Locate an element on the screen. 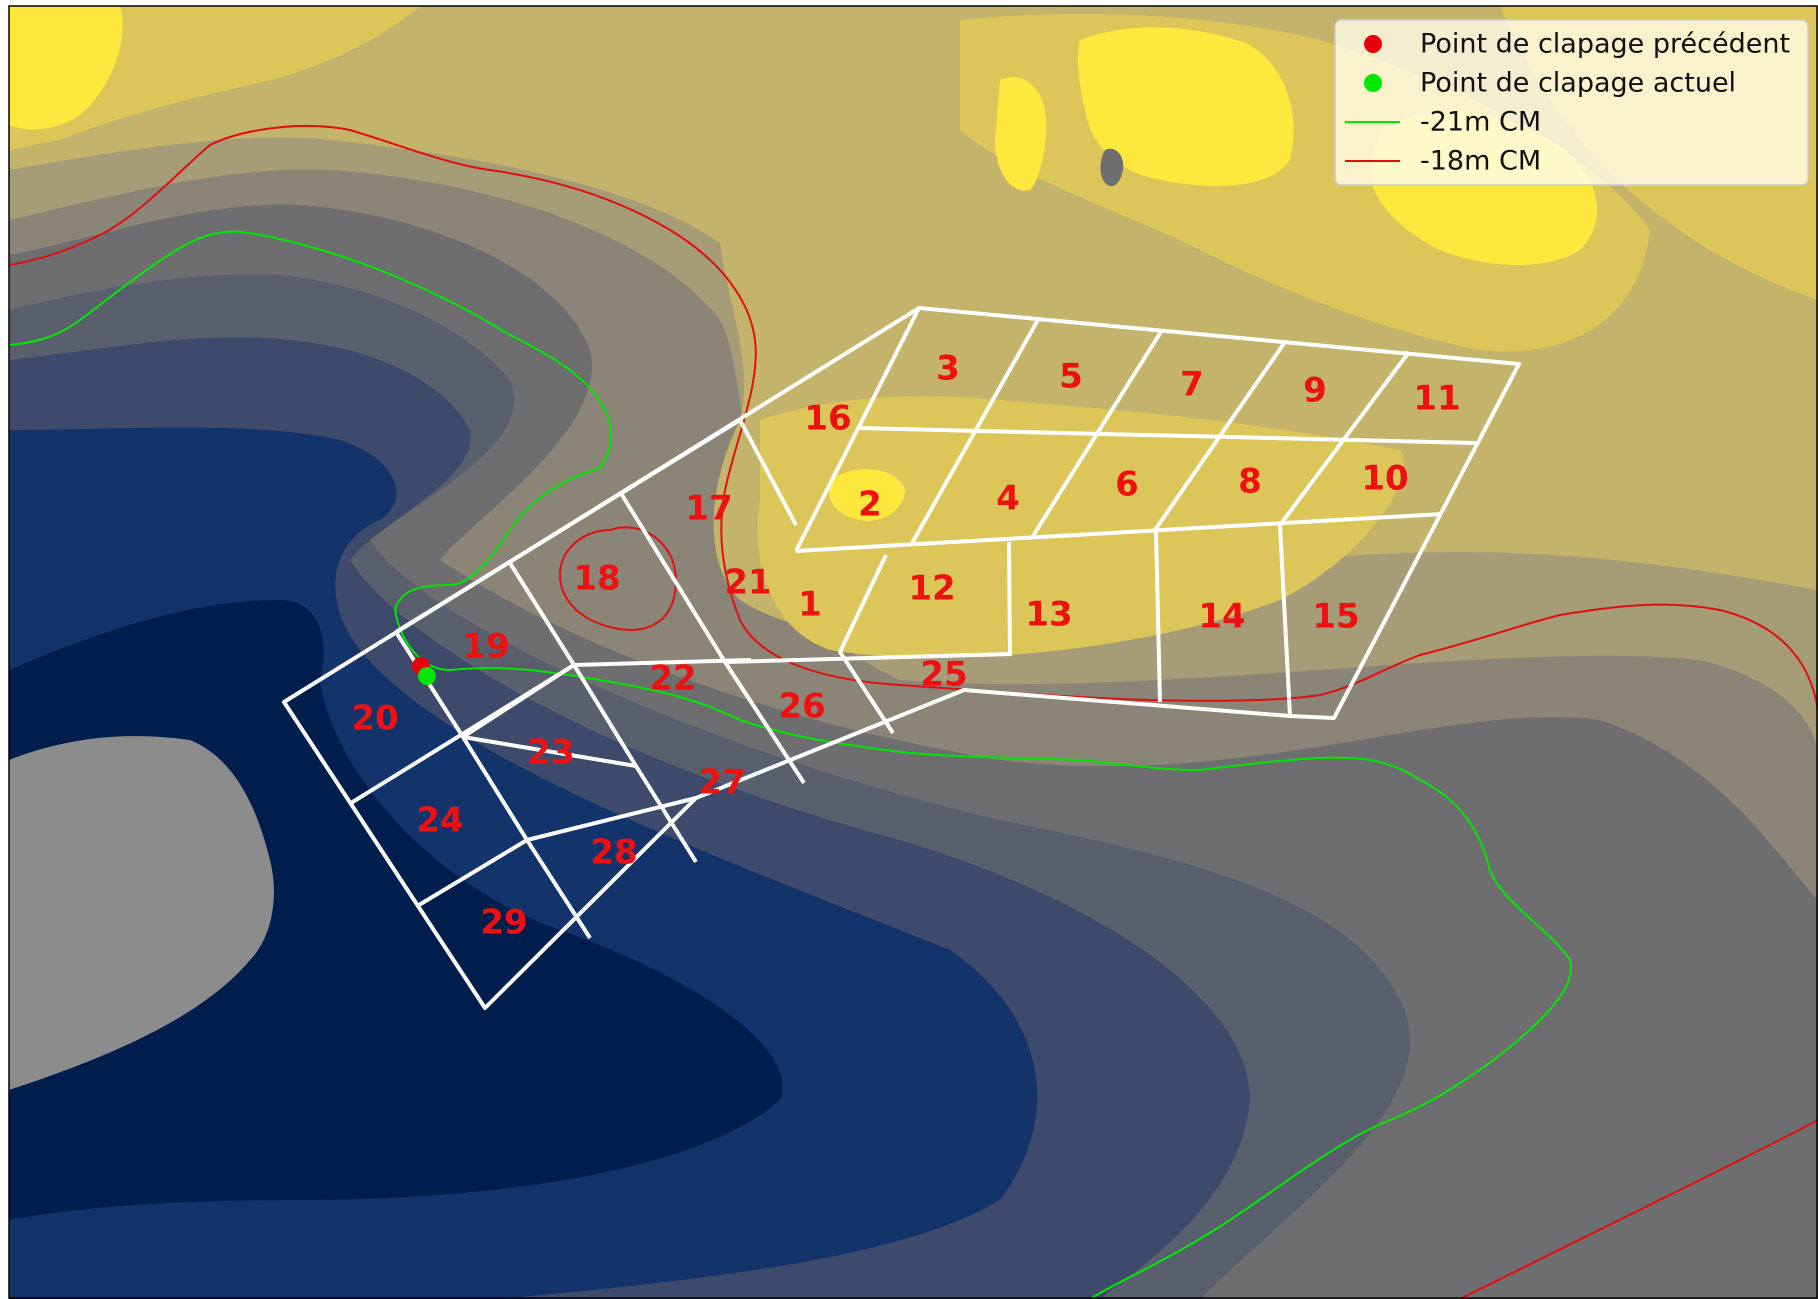  legend-label-previous: Point de clapage précédent is located at coordinates (1605, 44).